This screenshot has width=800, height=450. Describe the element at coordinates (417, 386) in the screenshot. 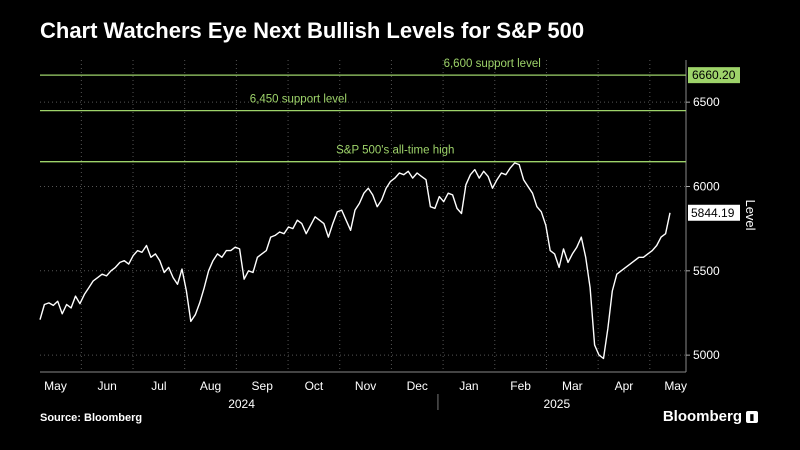

I see `x-tick-label: Dec` at that location.